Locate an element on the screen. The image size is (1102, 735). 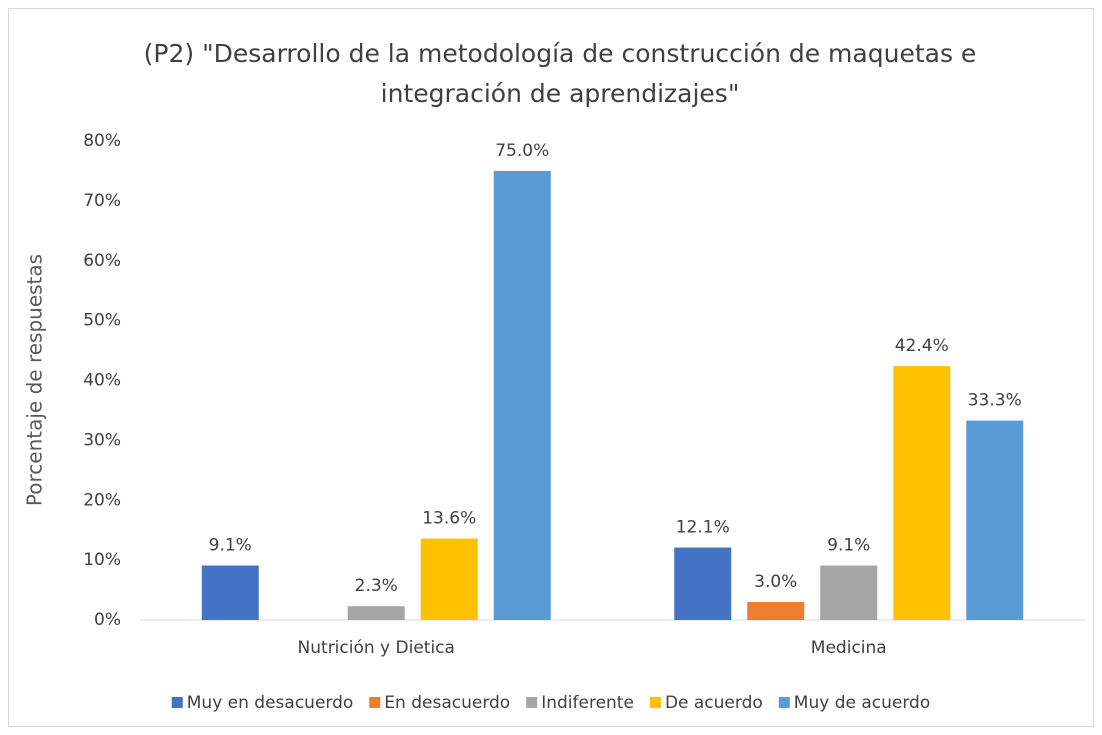
data-label: 75.0% is located at coordinates (522, 151).